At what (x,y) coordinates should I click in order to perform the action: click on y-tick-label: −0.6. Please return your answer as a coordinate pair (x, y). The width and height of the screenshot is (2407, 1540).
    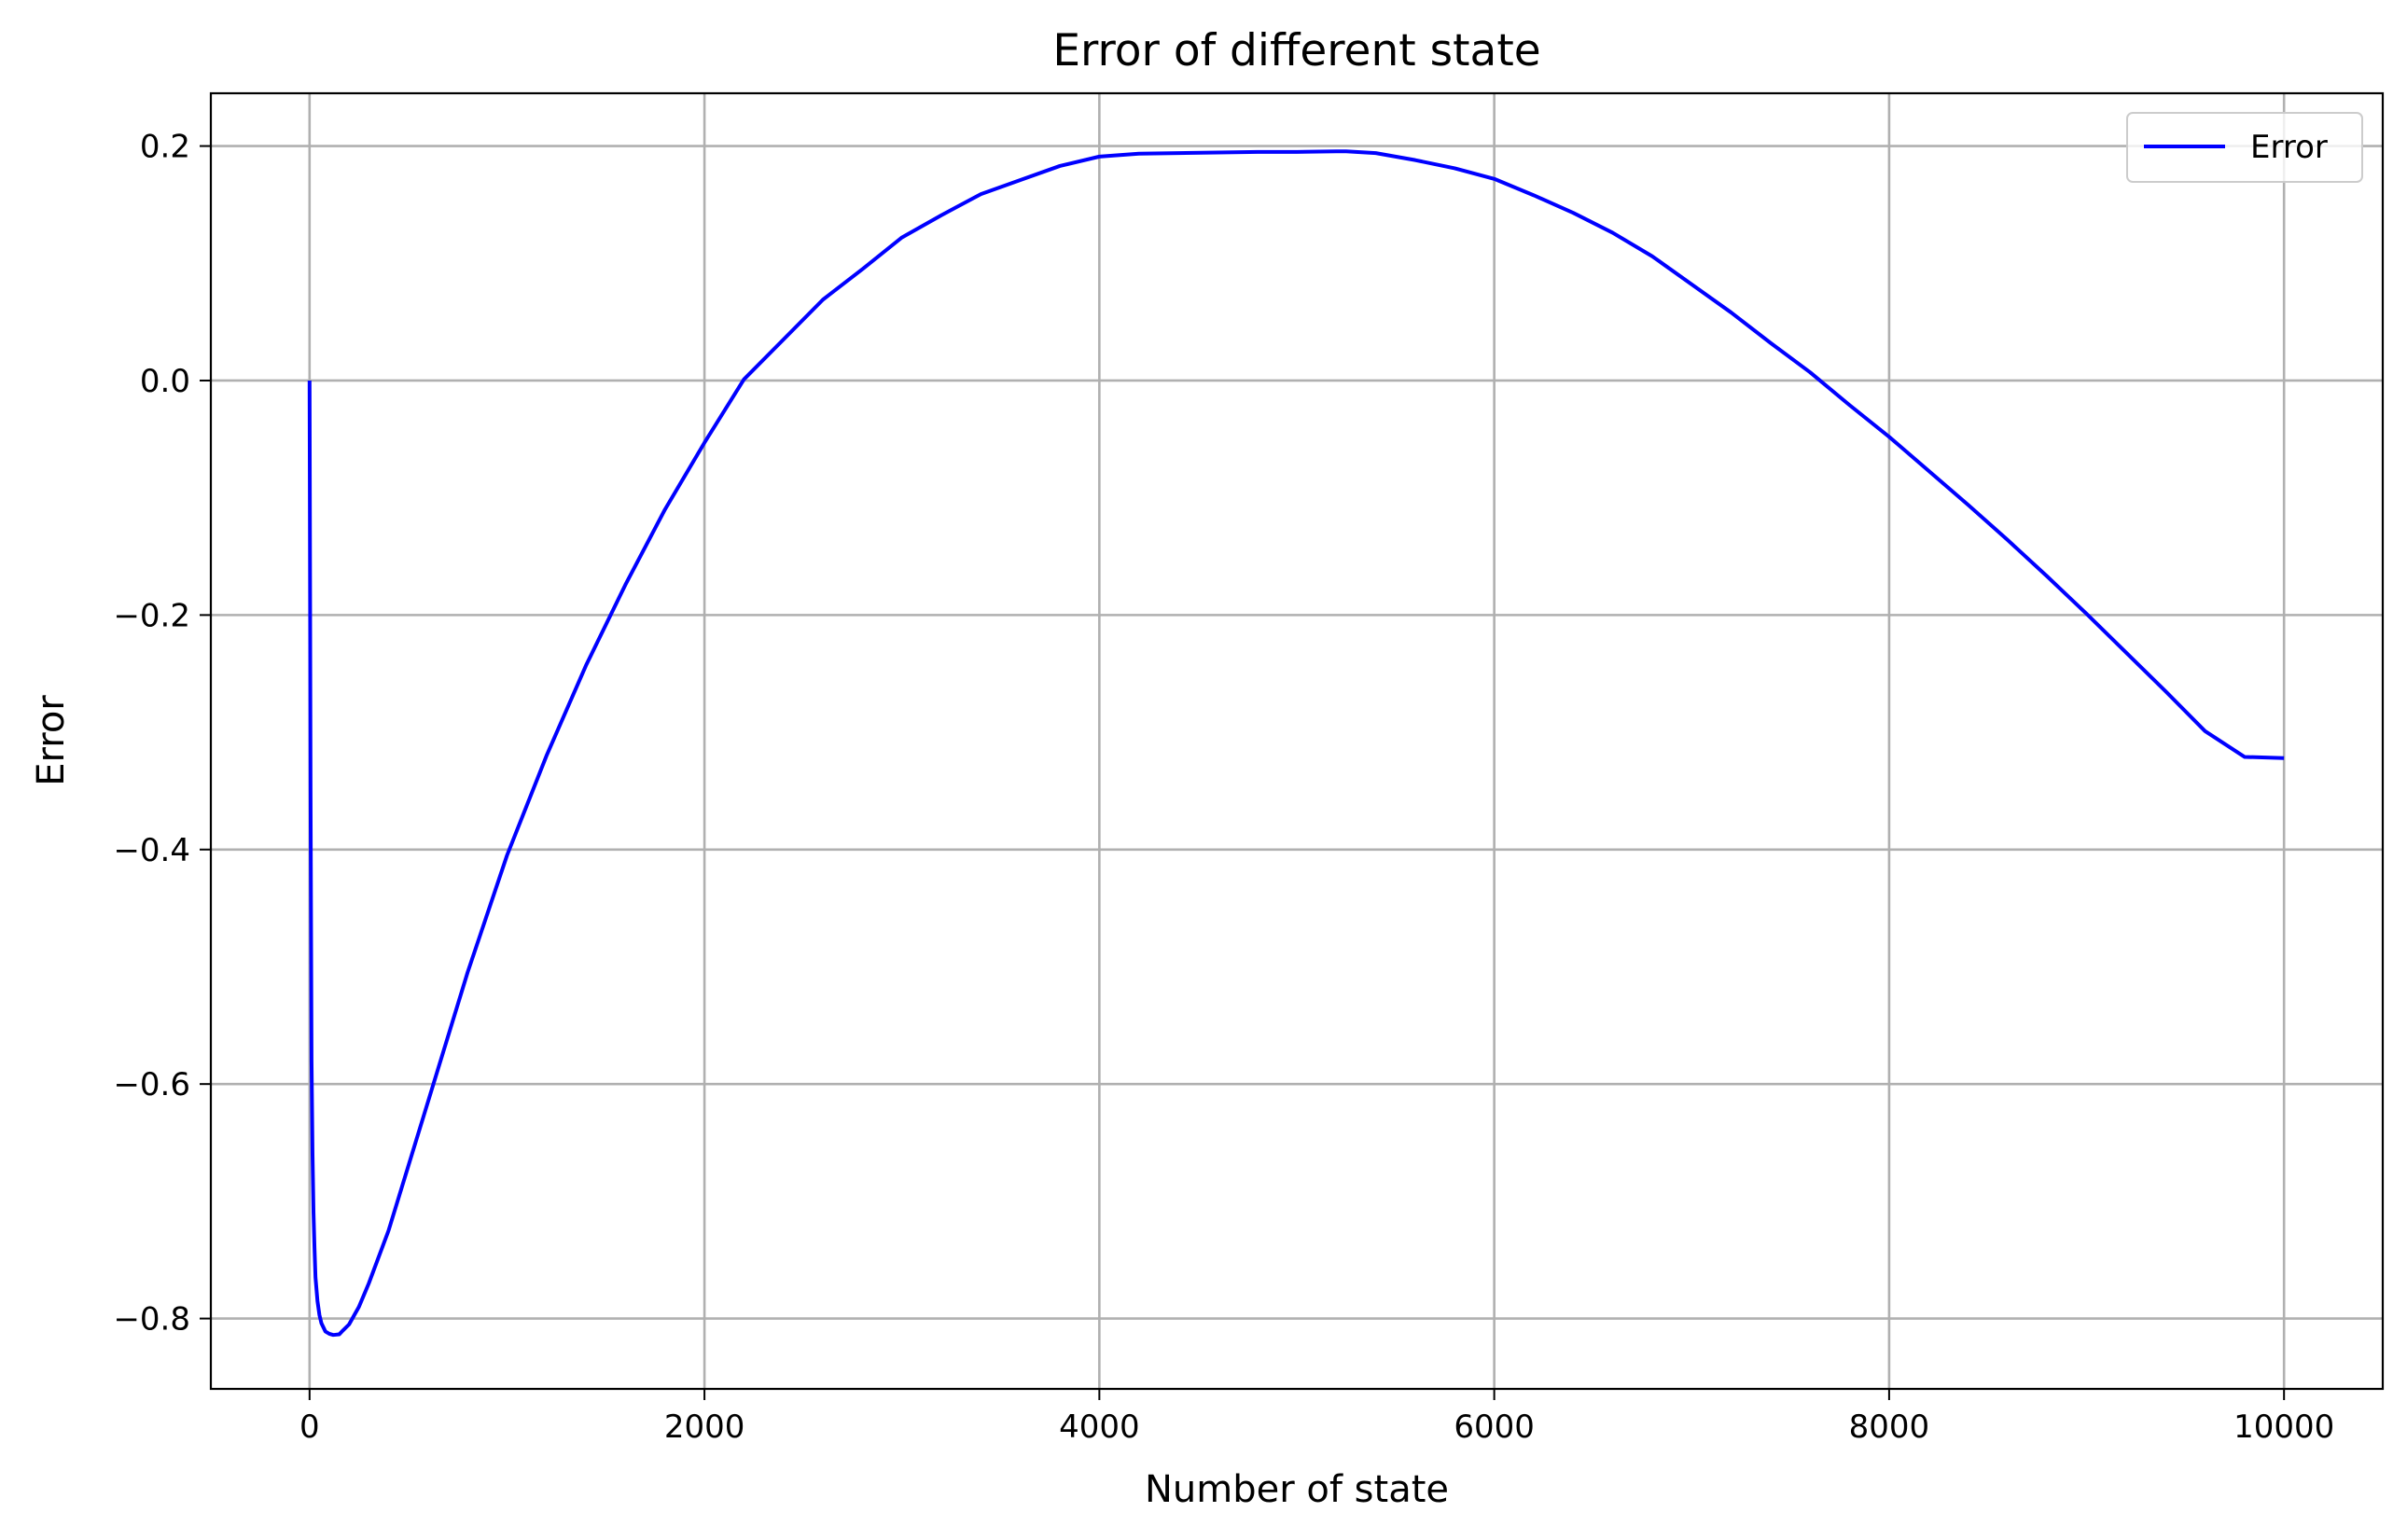
    Looking at the image, I should click on (152, 1084).